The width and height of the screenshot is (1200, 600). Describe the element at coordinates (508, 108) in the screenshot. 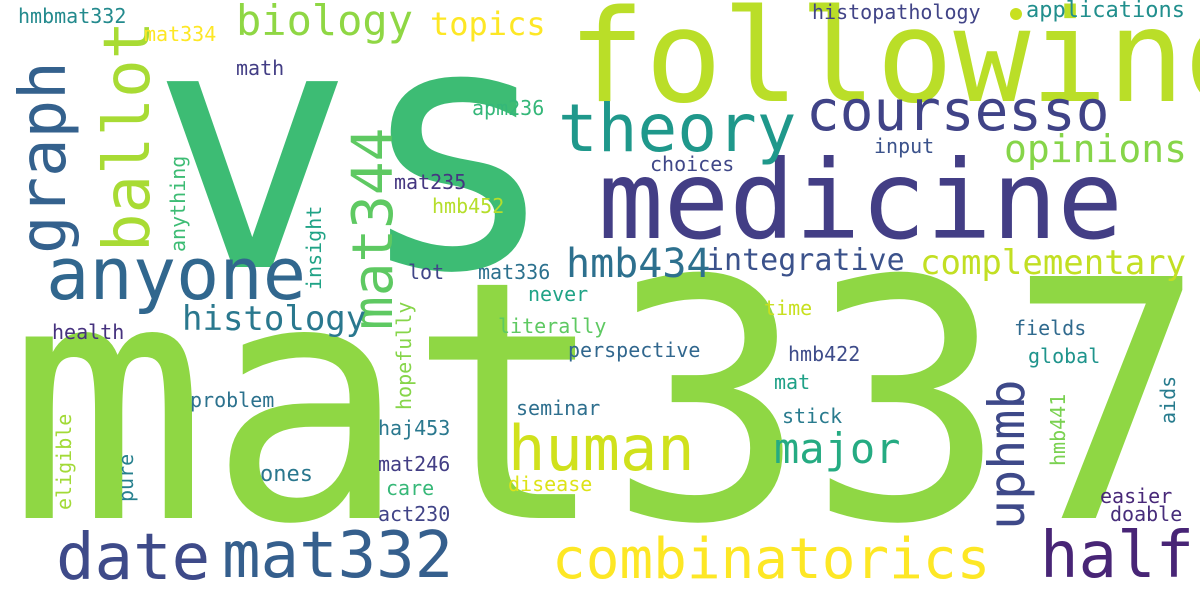

I see `word-apm236: apm236` at that location.